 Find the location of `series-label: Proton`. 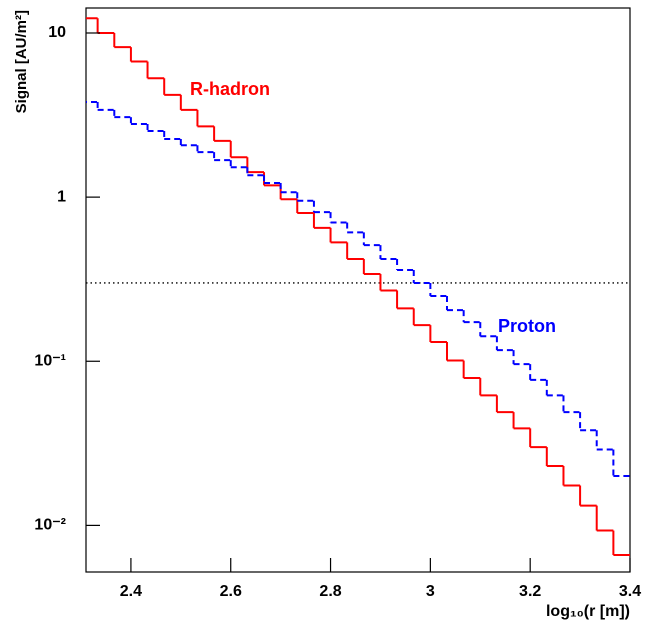

series-label: Proton is located at coordinates (527, 326).